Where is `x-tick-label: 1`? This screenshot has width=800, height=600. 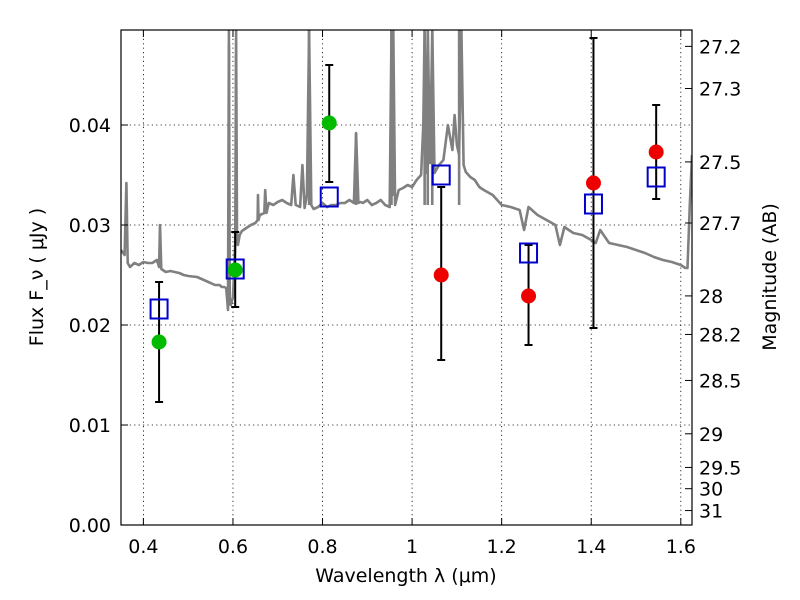
x-tick-label: 1 is located at coordinates (412, 547).